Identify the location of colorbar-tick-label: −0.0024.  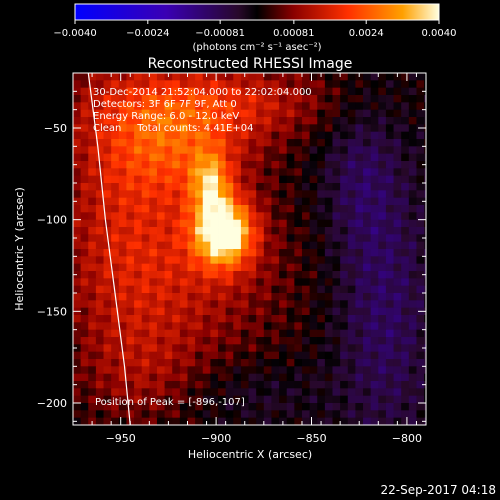
(147, 33).